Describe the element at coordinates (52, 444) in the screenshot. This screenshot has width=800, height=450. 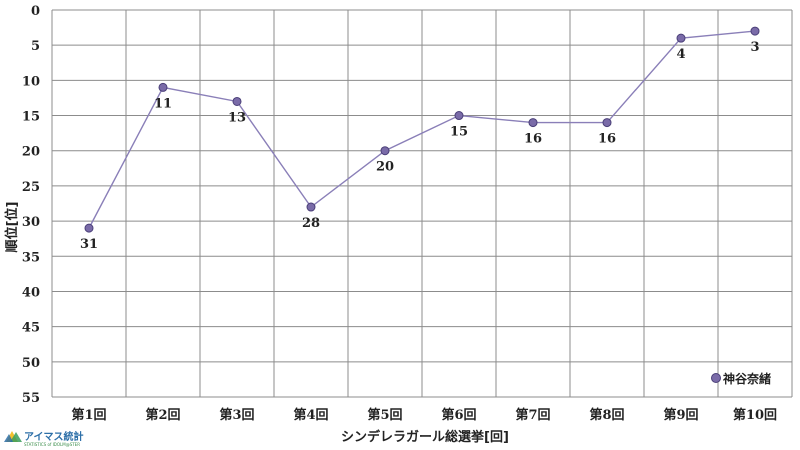
I see `logo-subtext: STATISTICS of IDOLM@STER` at that location.